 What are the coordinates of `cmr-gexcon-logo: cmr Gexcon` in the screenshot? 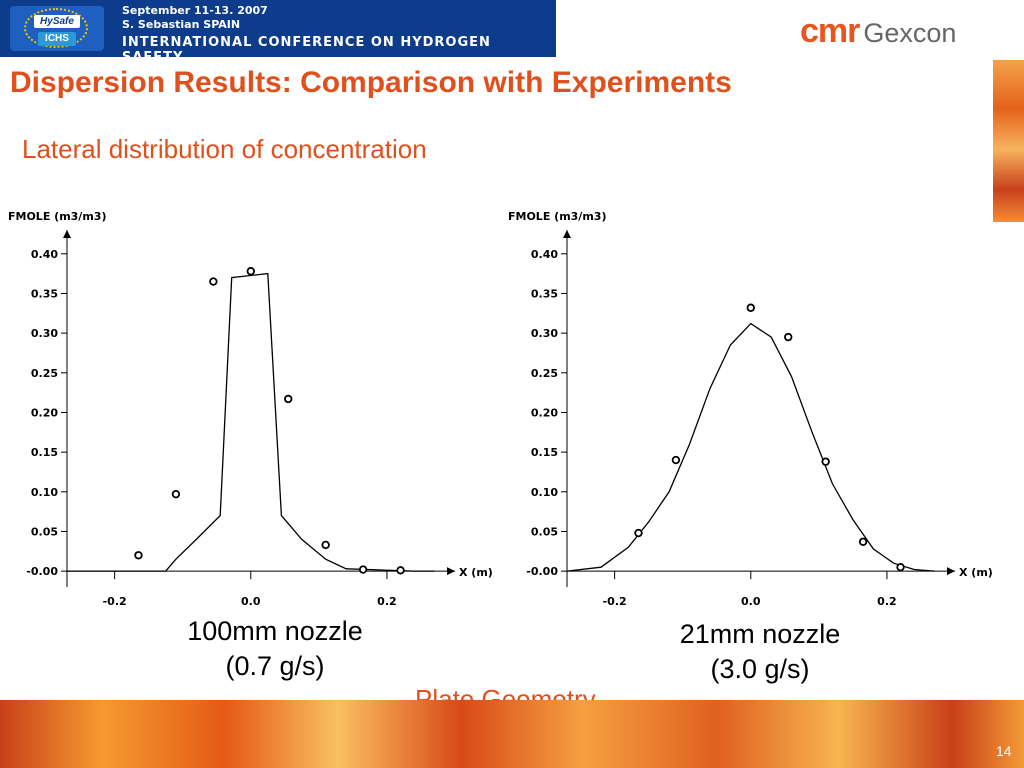 It's located at (878, 31).